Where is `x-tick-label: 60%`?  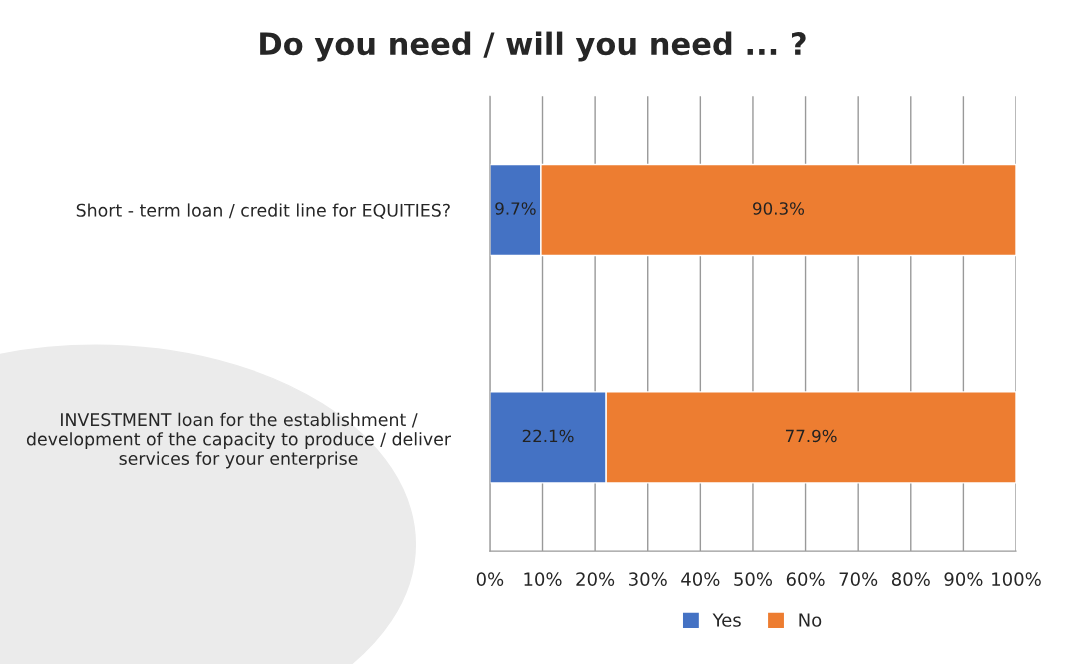 x-tick-label: 60% is located at coordinates (805, 579).